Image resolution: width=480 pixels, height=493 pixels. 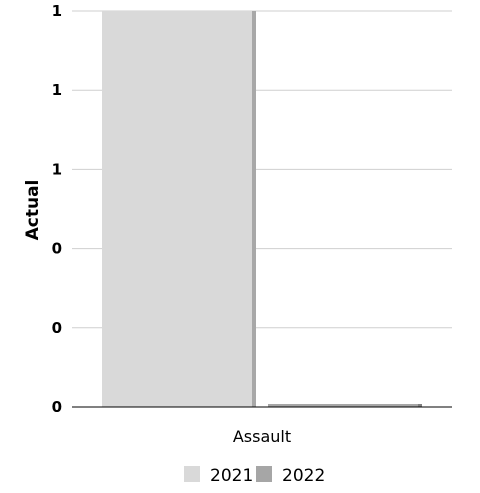 What do you see at coordinates (254, 209) in the screenshot?
I see `bar-side-2021` at bounding box center [254, 209].